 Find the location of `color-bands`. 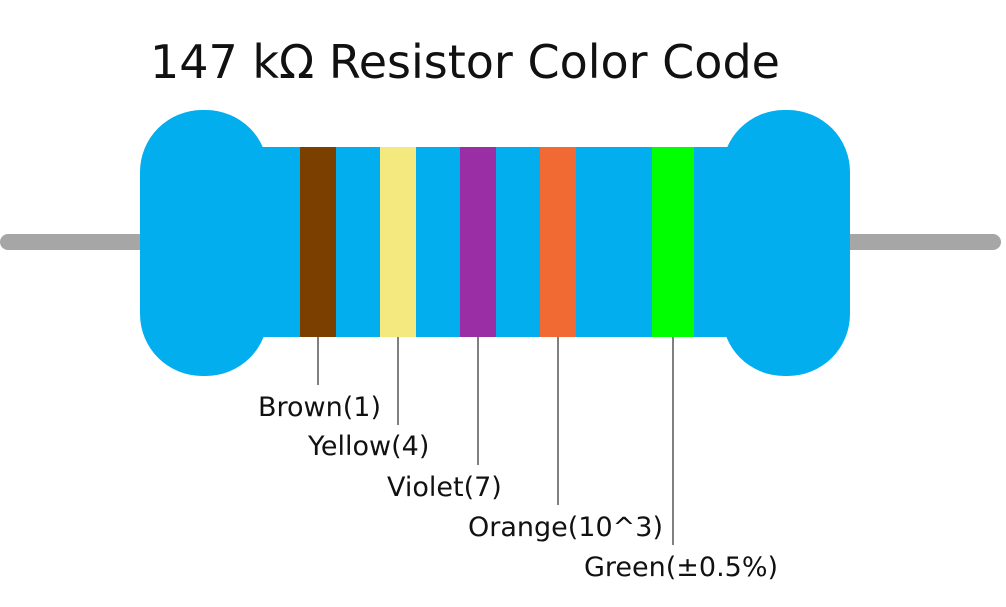

color-bands is located at coordinates (497, 242).